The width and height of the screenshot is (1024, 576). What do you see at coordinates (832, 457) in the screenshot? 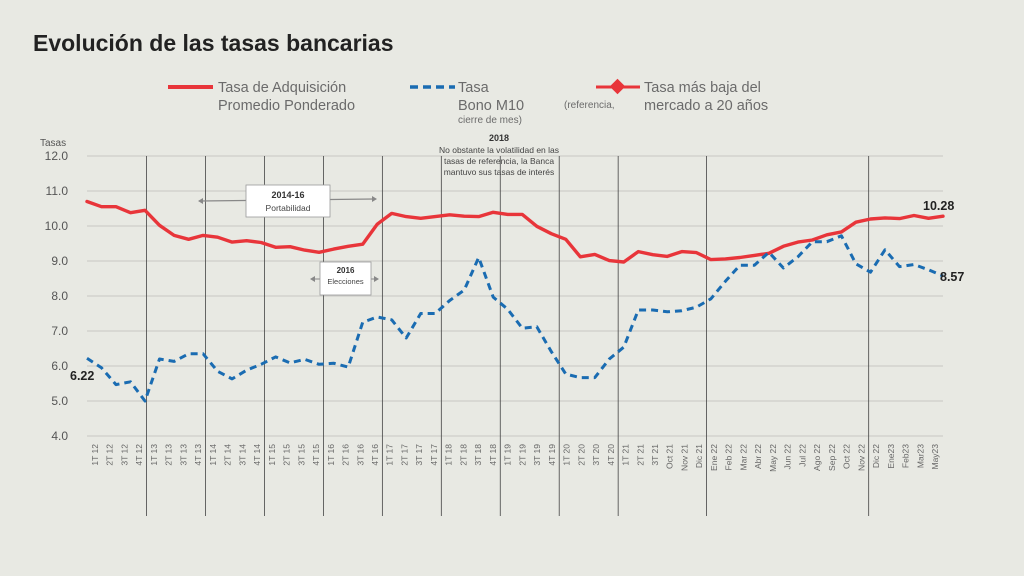
I see `x-tick-label: Sep 22` at bounding box center [832, 457].